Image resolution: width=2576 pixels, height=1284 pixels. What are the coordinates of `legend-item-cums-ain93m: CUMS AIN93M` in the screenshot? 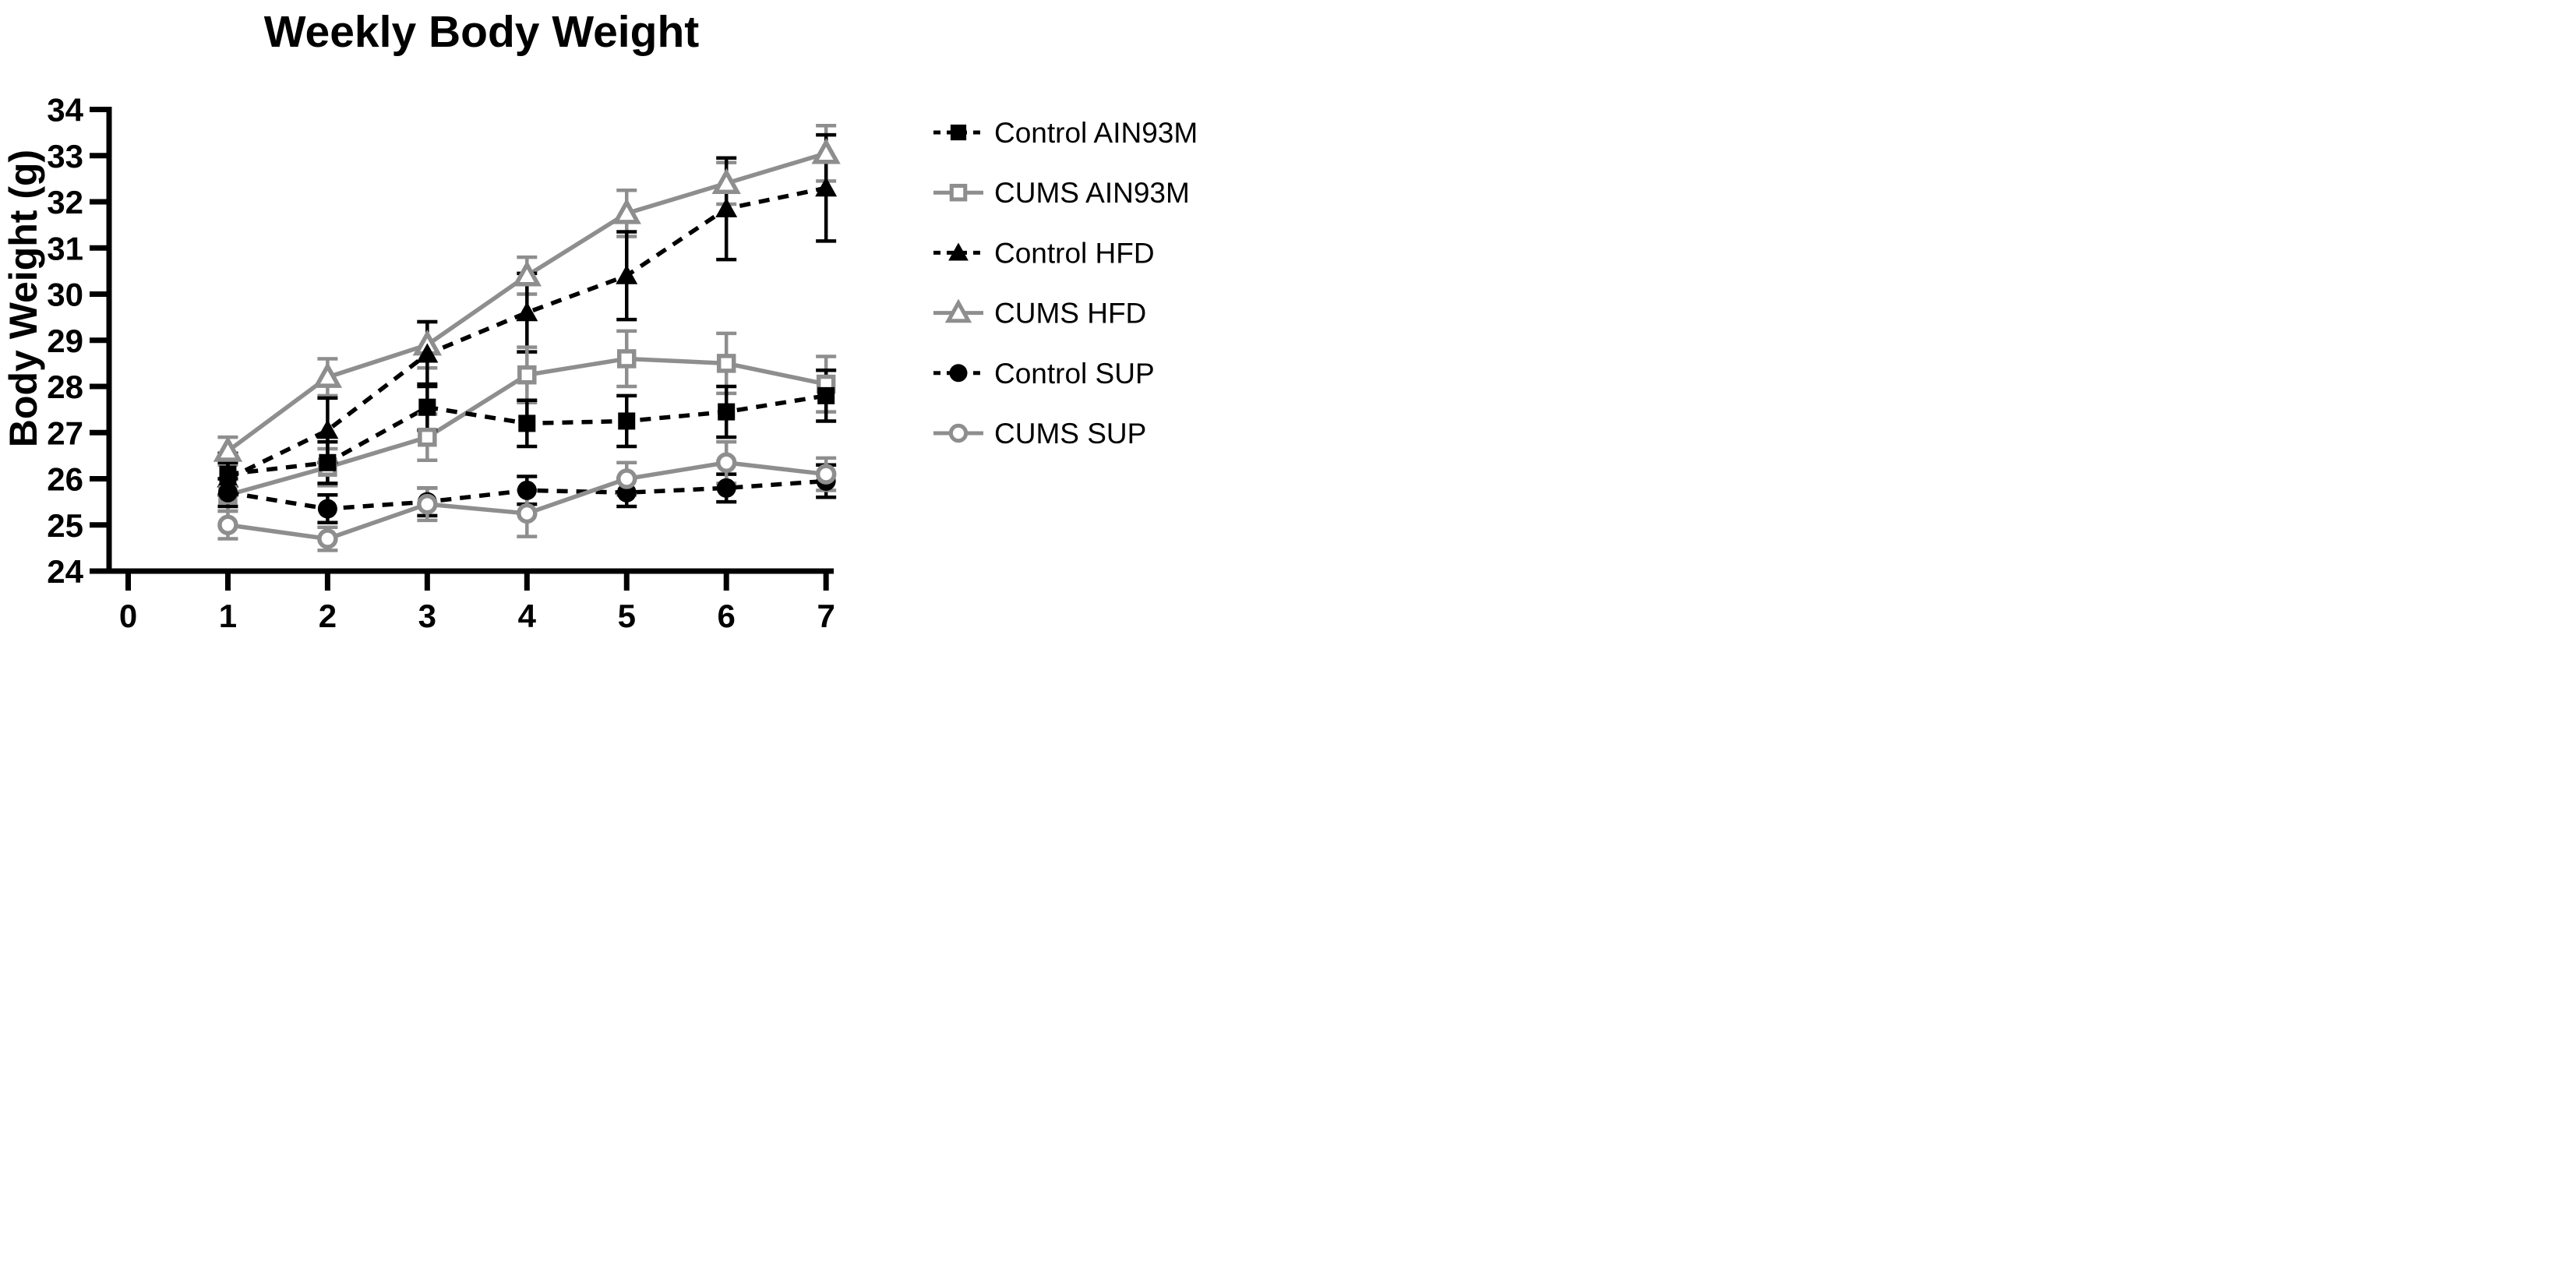 It's located at (1061, 193).